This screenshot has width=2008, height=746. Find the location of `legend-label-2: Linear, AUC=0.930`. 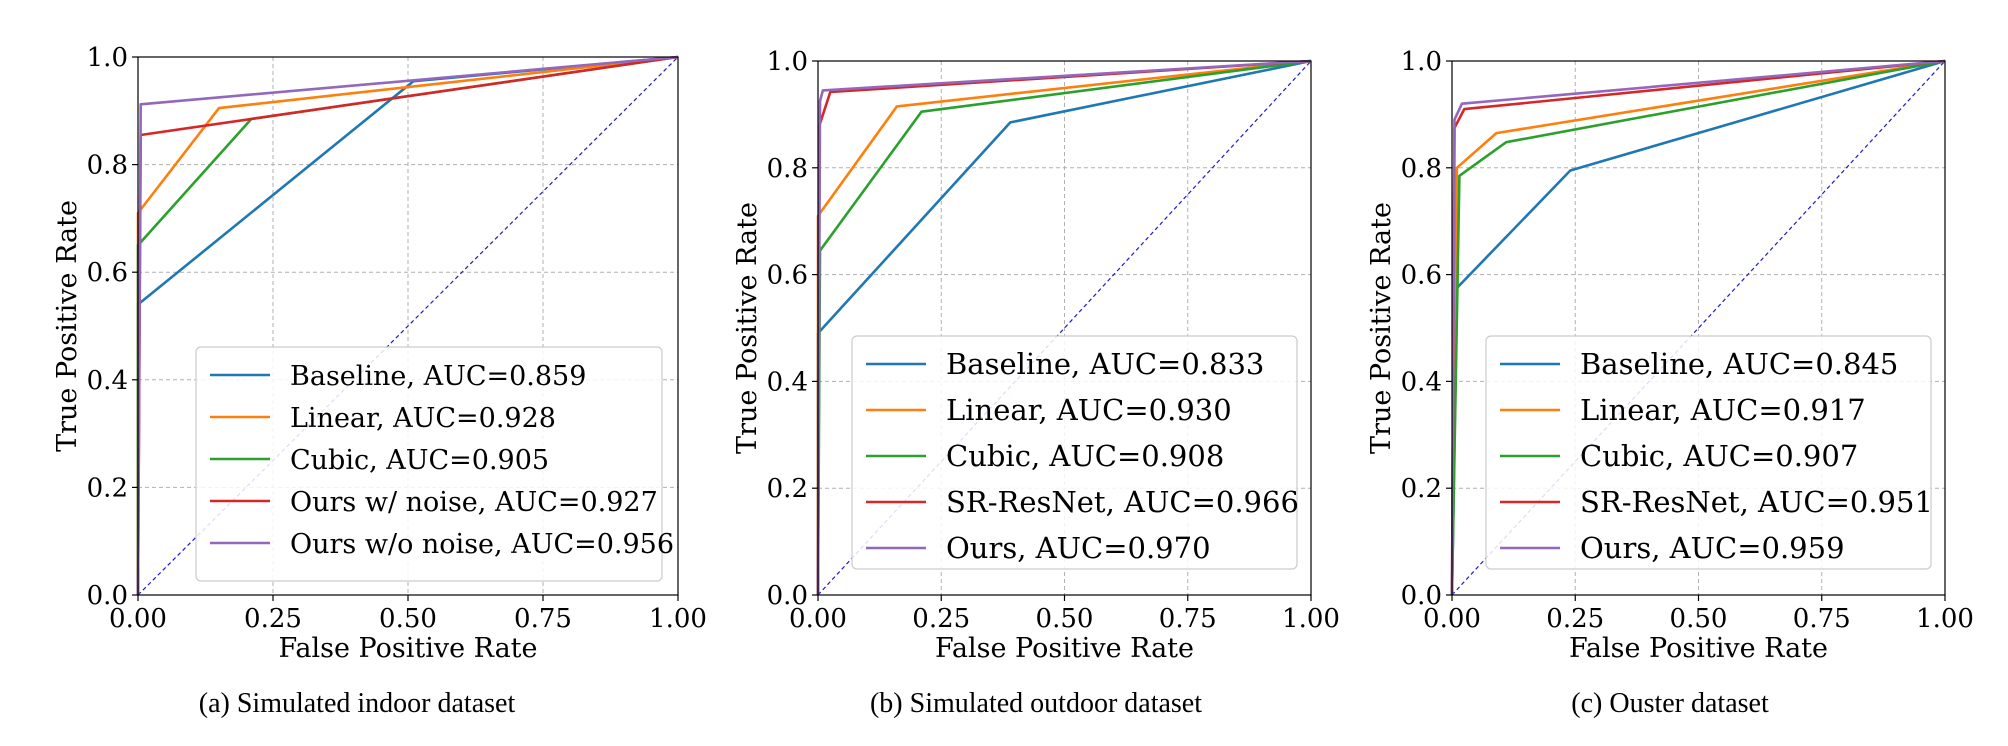

legend-label-2: Linear, AUC=0.930 is located at coordinates (1089, 410).